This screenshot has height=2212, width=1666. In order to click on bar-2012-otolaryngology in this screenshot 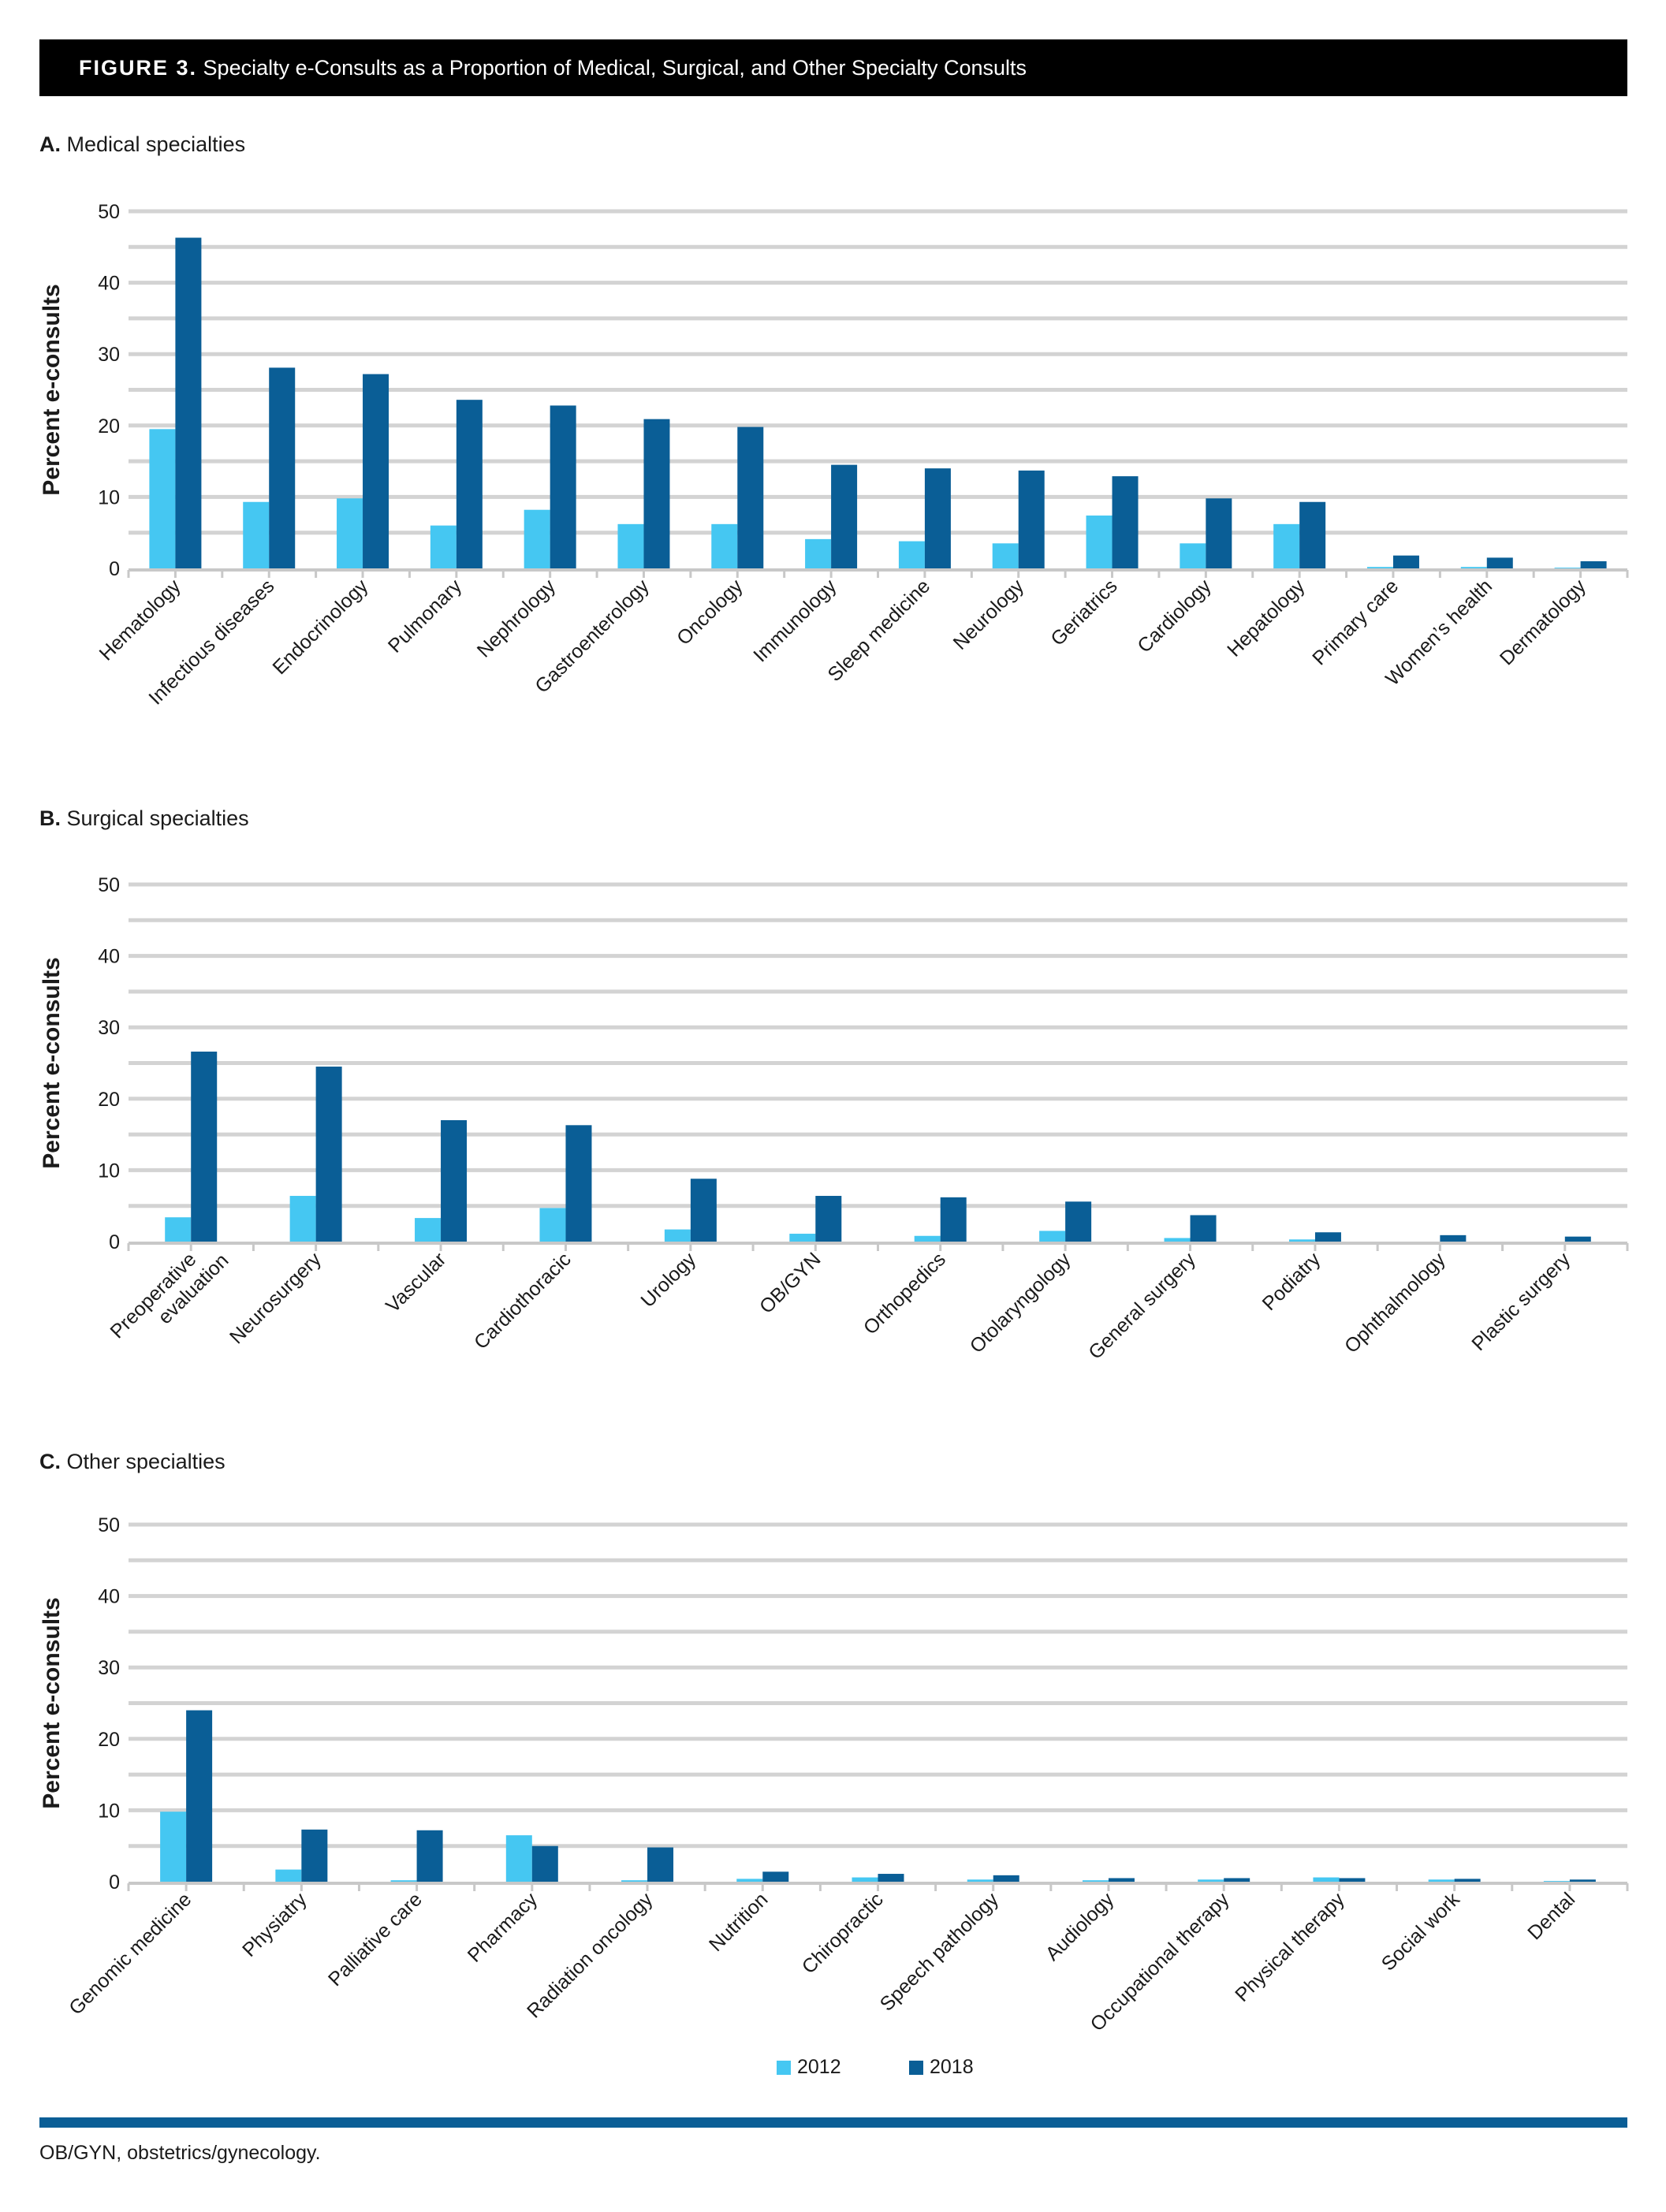, I will do `click(1052, 1237)`.